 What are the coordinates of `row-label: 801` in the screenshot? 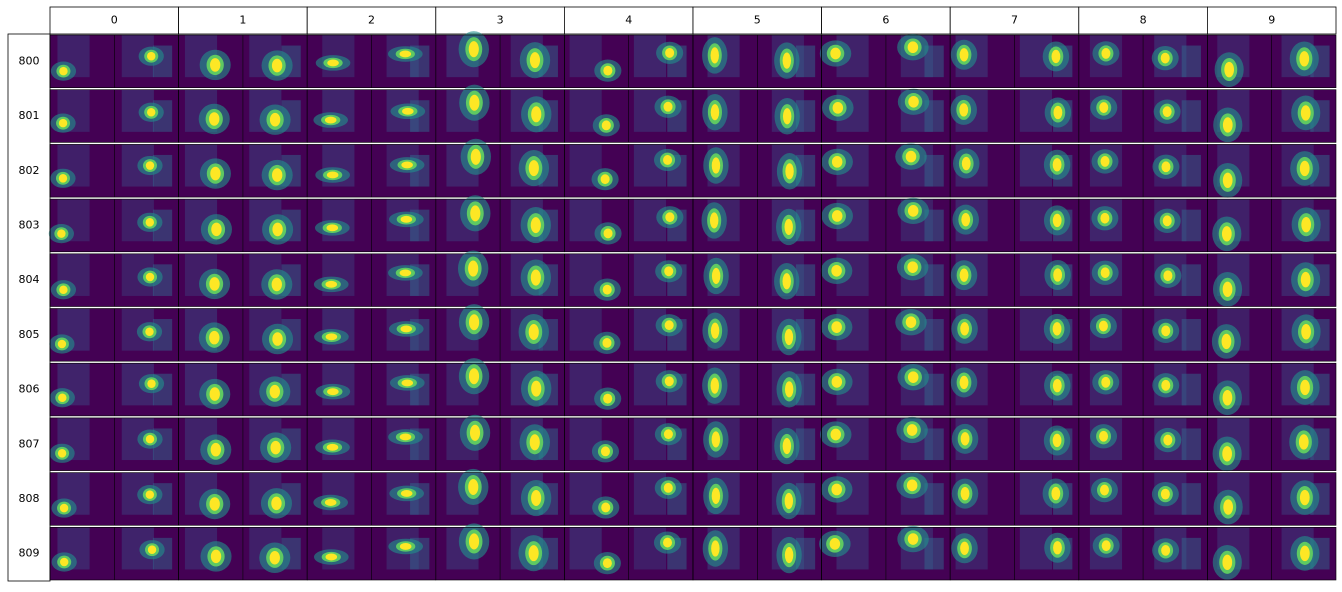 It's located at (29, 115).